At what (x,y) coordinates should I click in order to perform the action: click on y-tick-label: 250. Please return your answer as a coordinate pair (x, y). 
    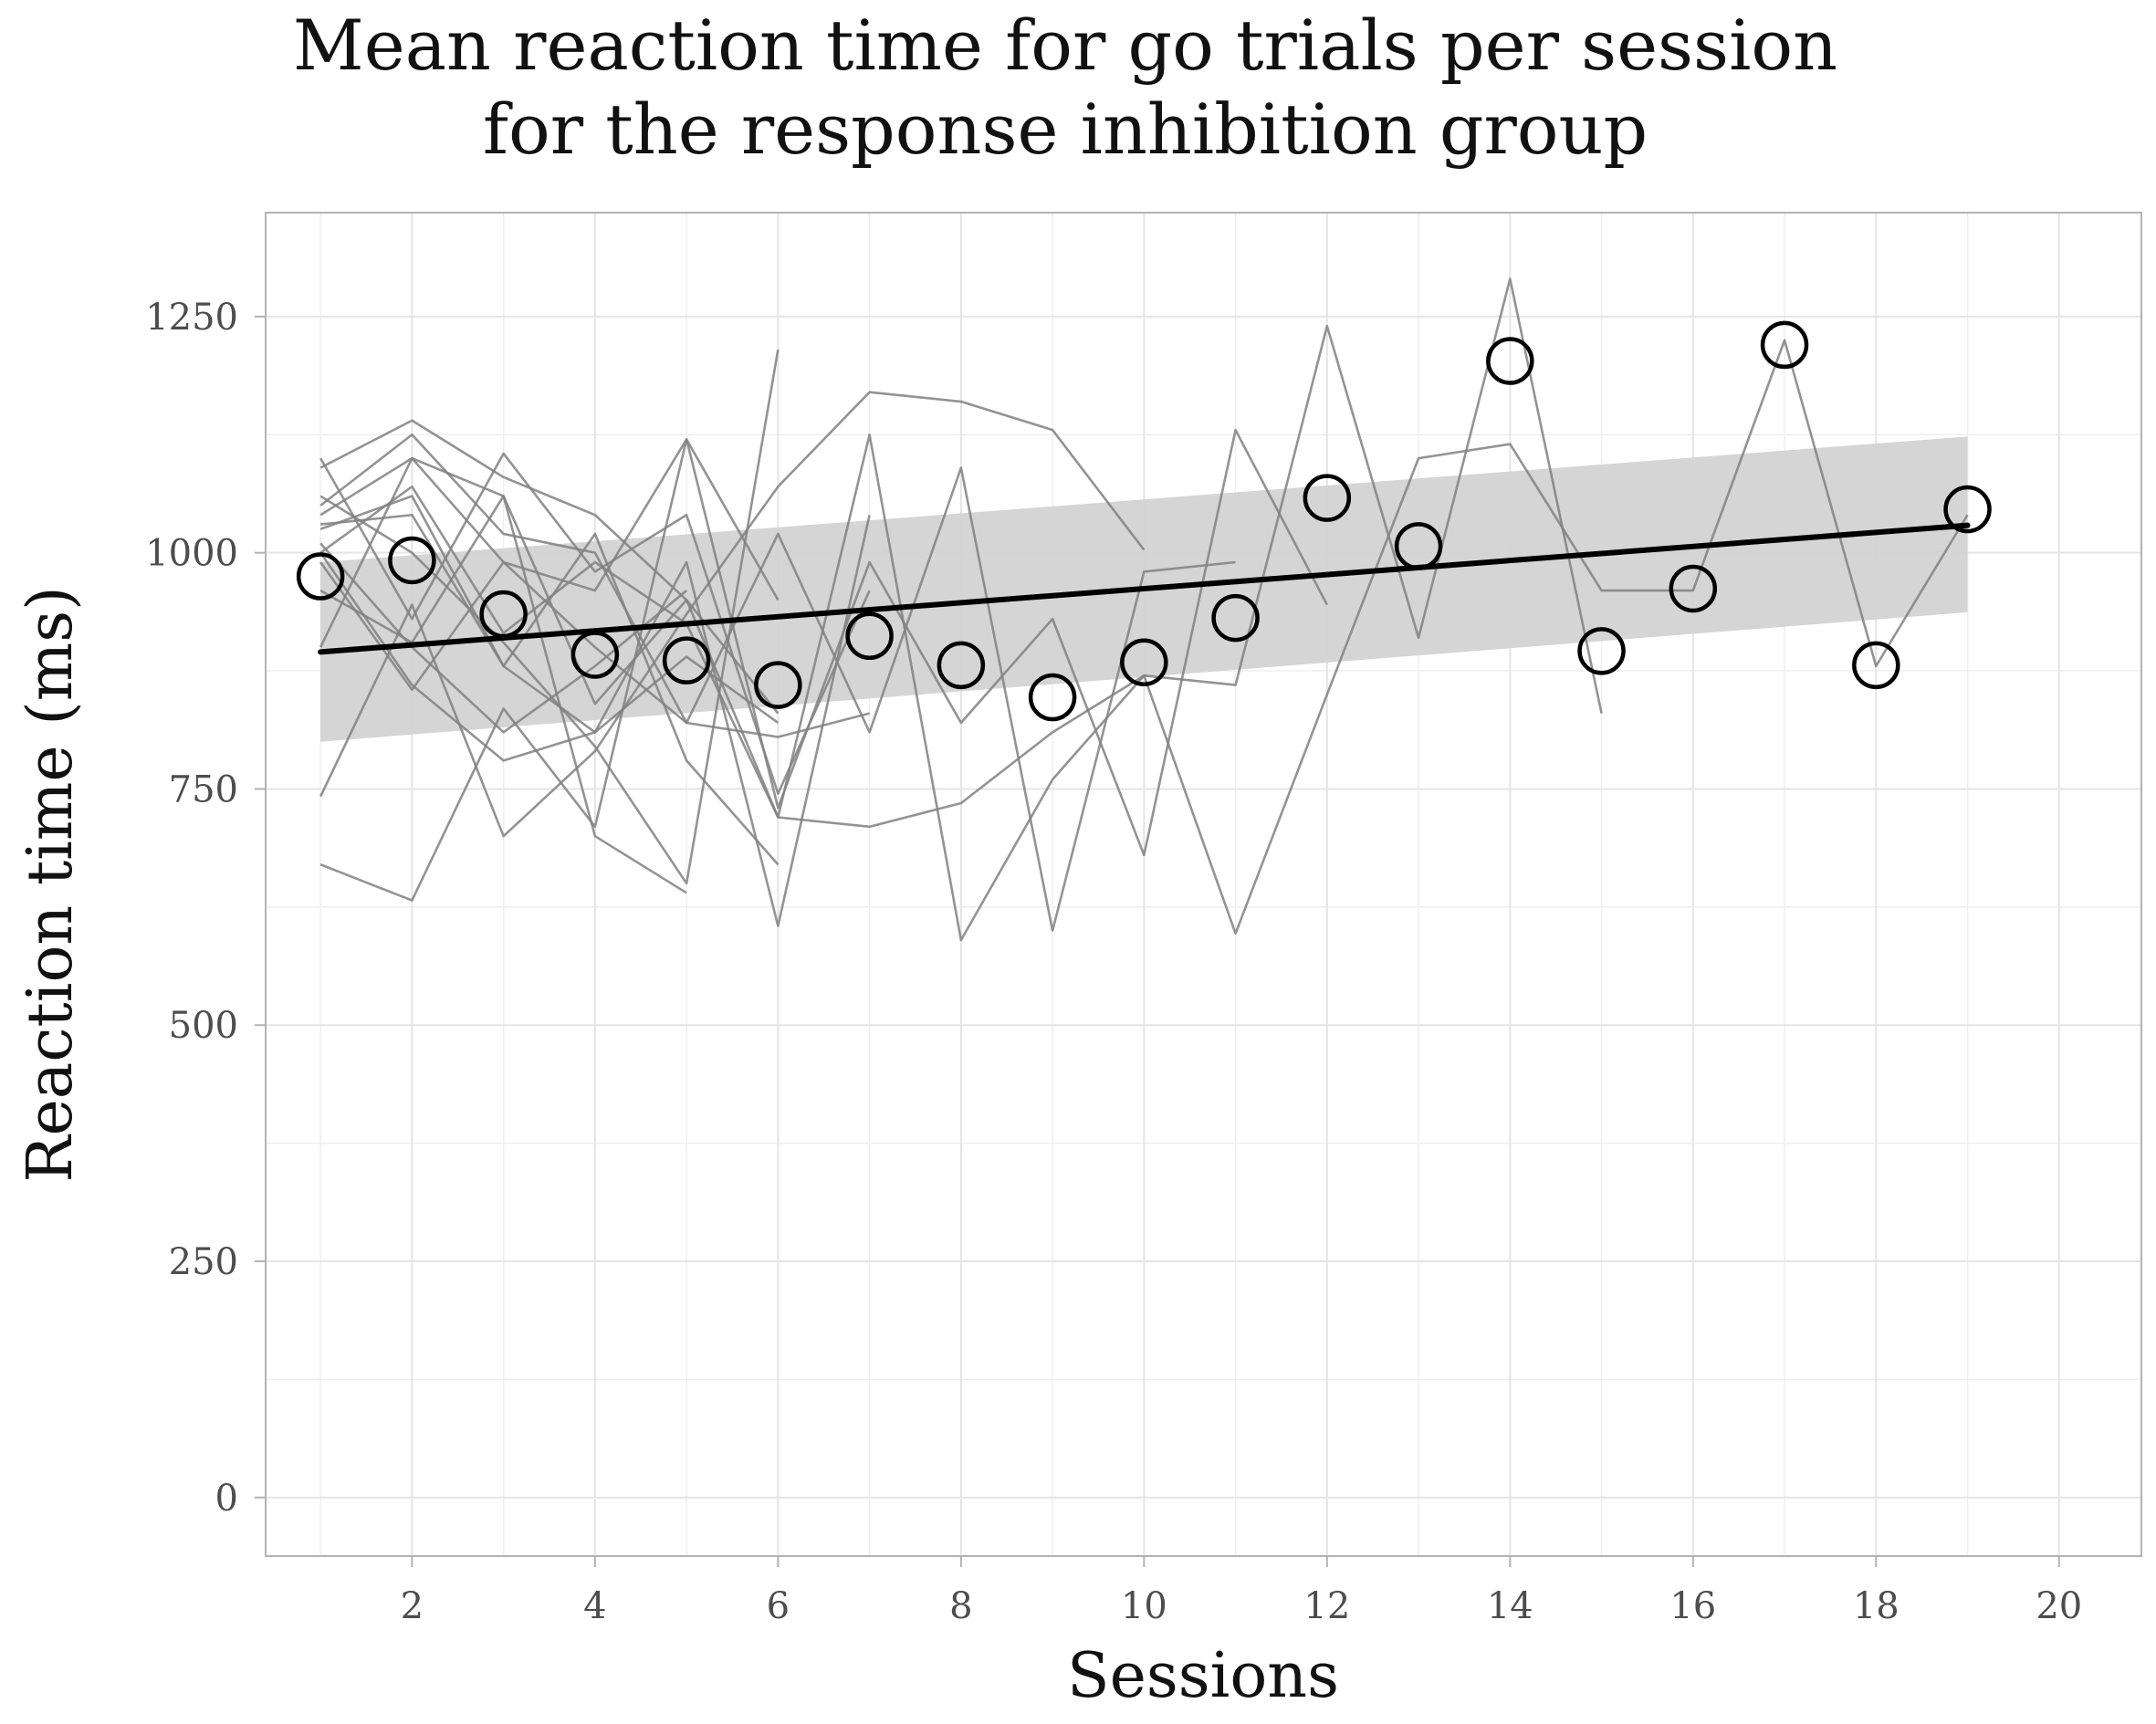
    Looking at the image, I should click on (204, 1262).